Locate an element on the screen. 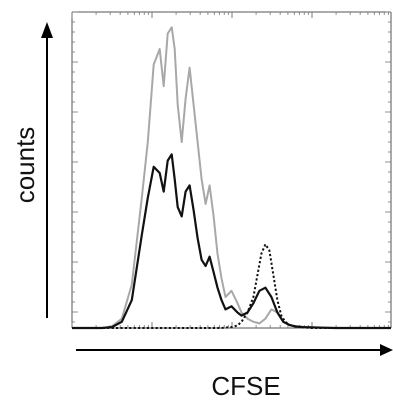 Image resolution: width=393 pixels, height=404 pixels. y-axis-label: counts is located at coordinates (25, 165).